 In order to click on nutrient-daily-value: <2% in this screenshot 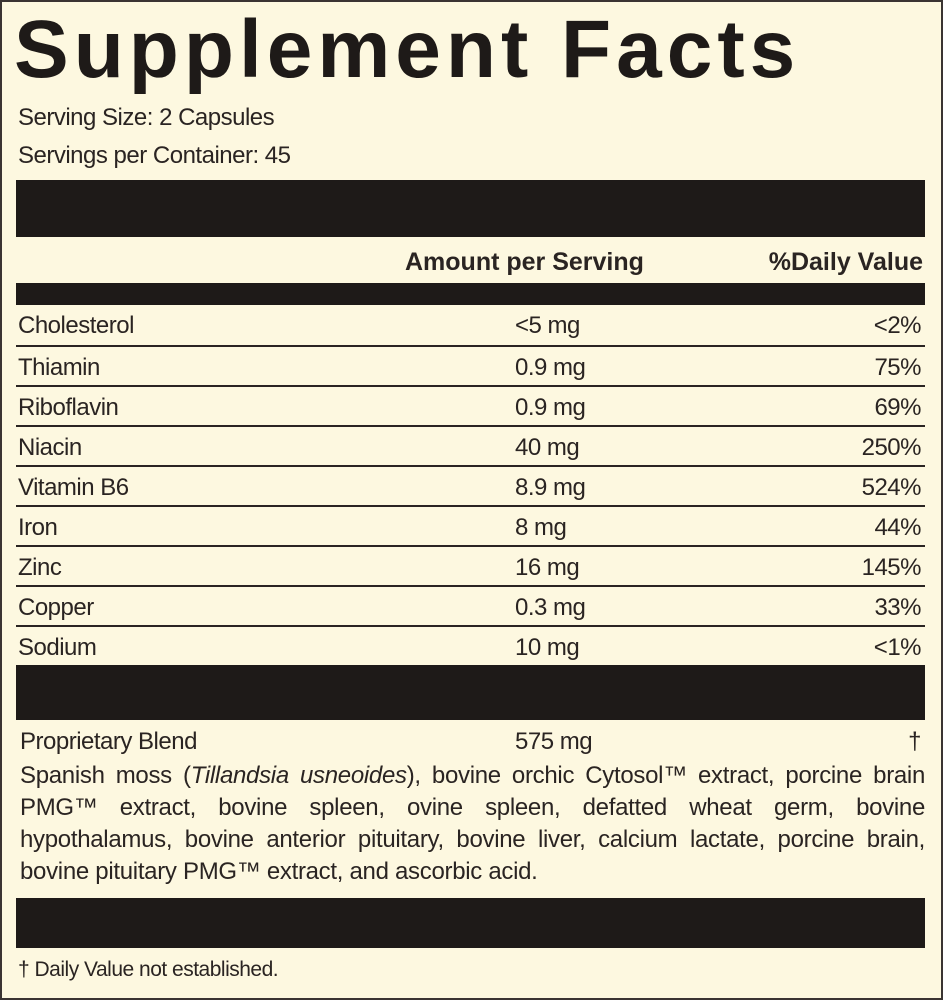, I will do `click(897, 325)`.